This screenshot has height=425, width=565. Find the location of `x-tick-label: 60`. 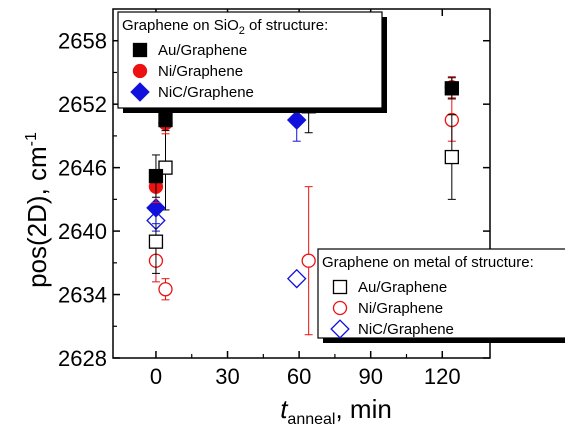

x-tick-label: 60 is located at coordinates (299, 376).